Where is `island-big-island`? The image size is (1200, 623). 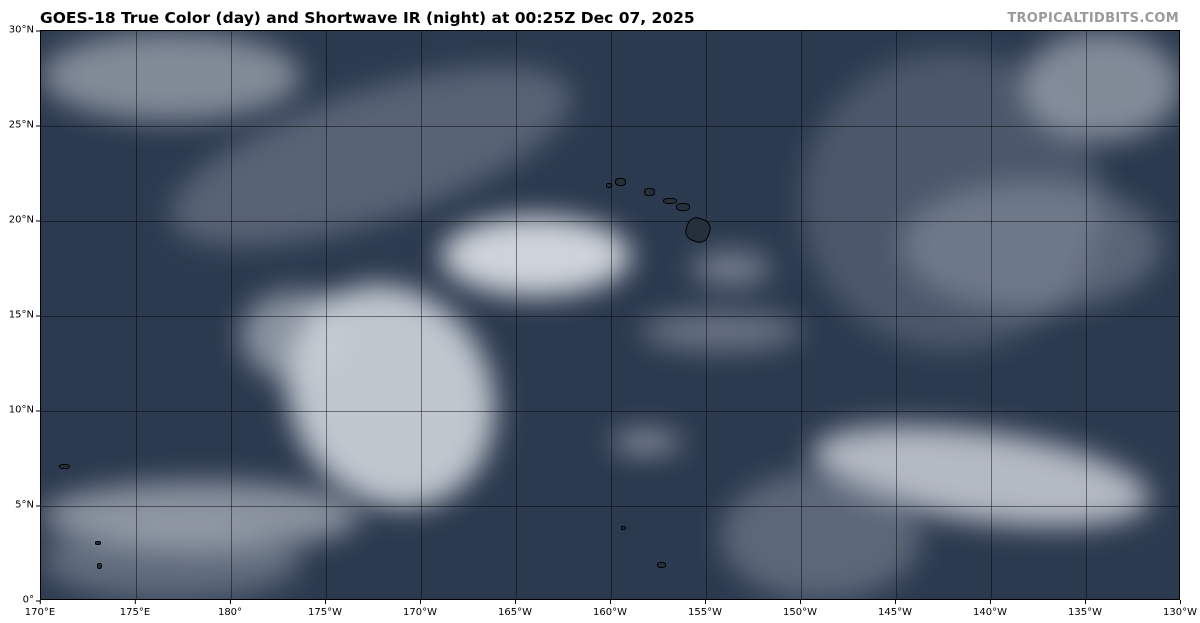 island-big-island is located at coordinates (698, 230).